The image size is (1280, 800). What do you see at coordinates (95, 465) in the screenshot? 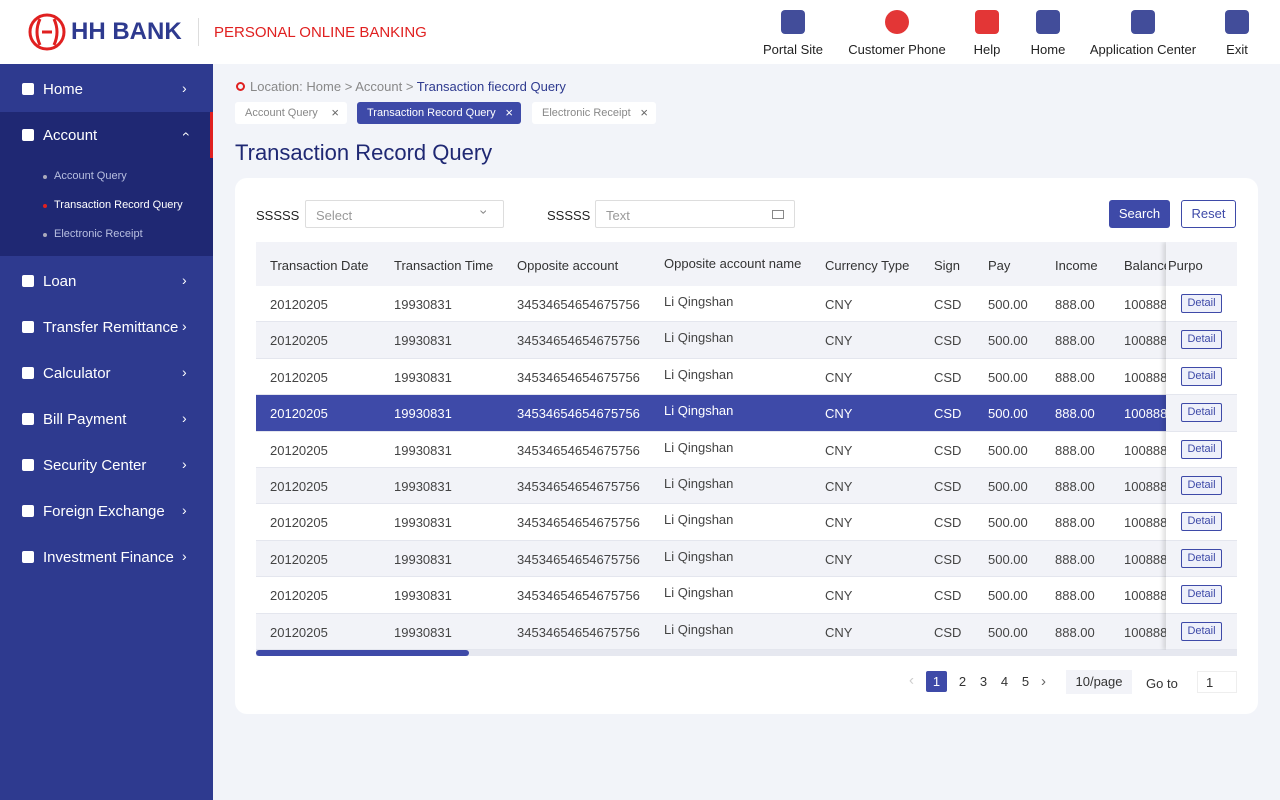
I see `menu-label: Security Center` at bounding box center [95, 465].